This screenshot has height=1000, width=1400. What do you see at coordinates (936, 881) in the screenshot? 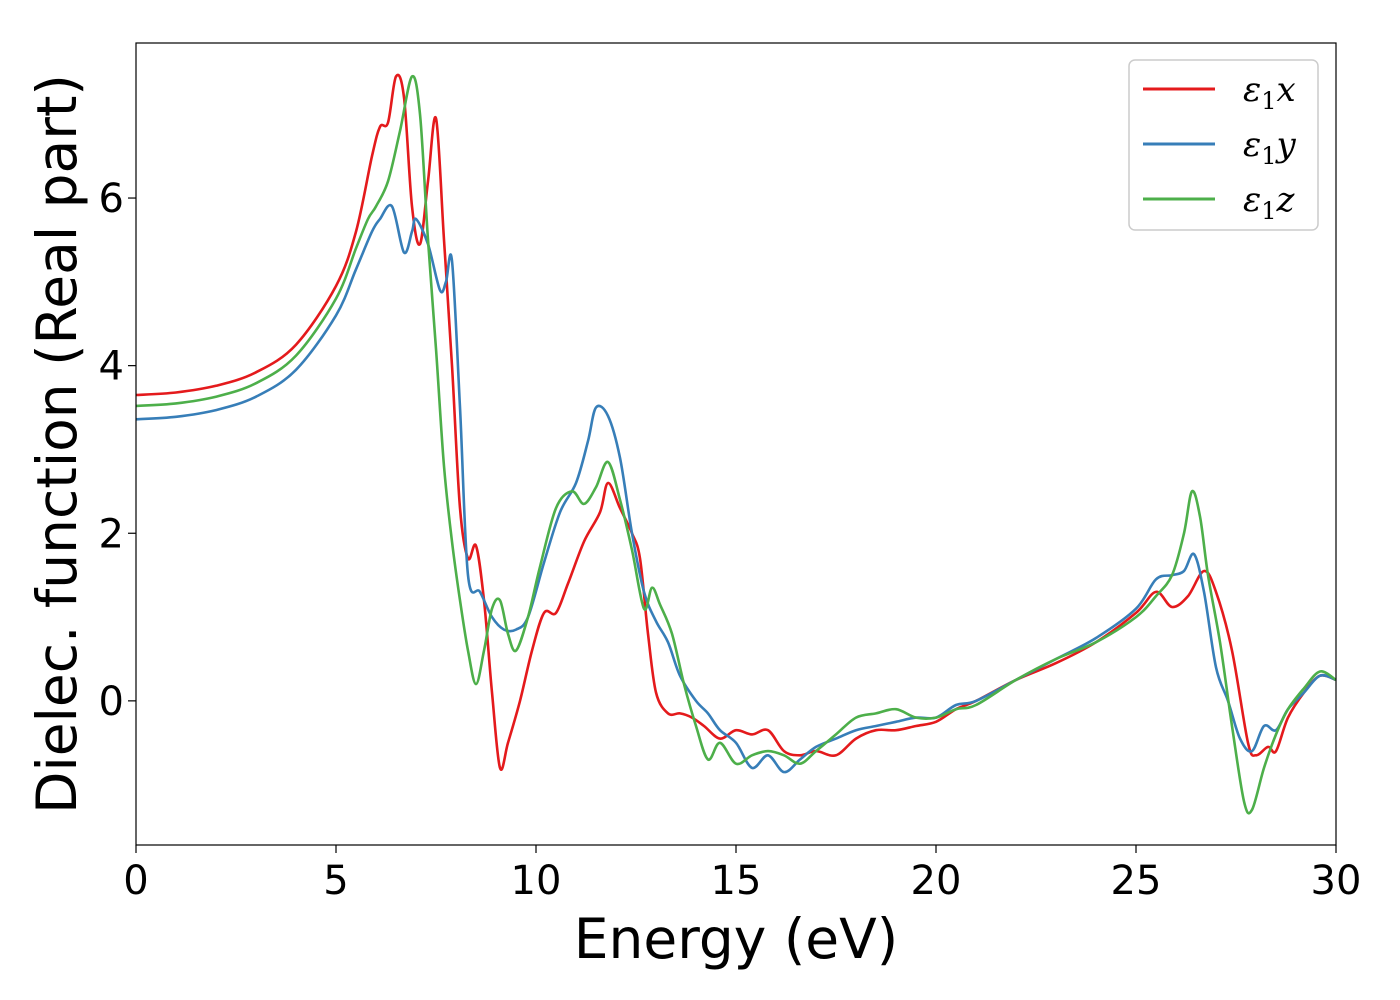
I see `x-tick-label: 20` at bounding box center [936, 881].